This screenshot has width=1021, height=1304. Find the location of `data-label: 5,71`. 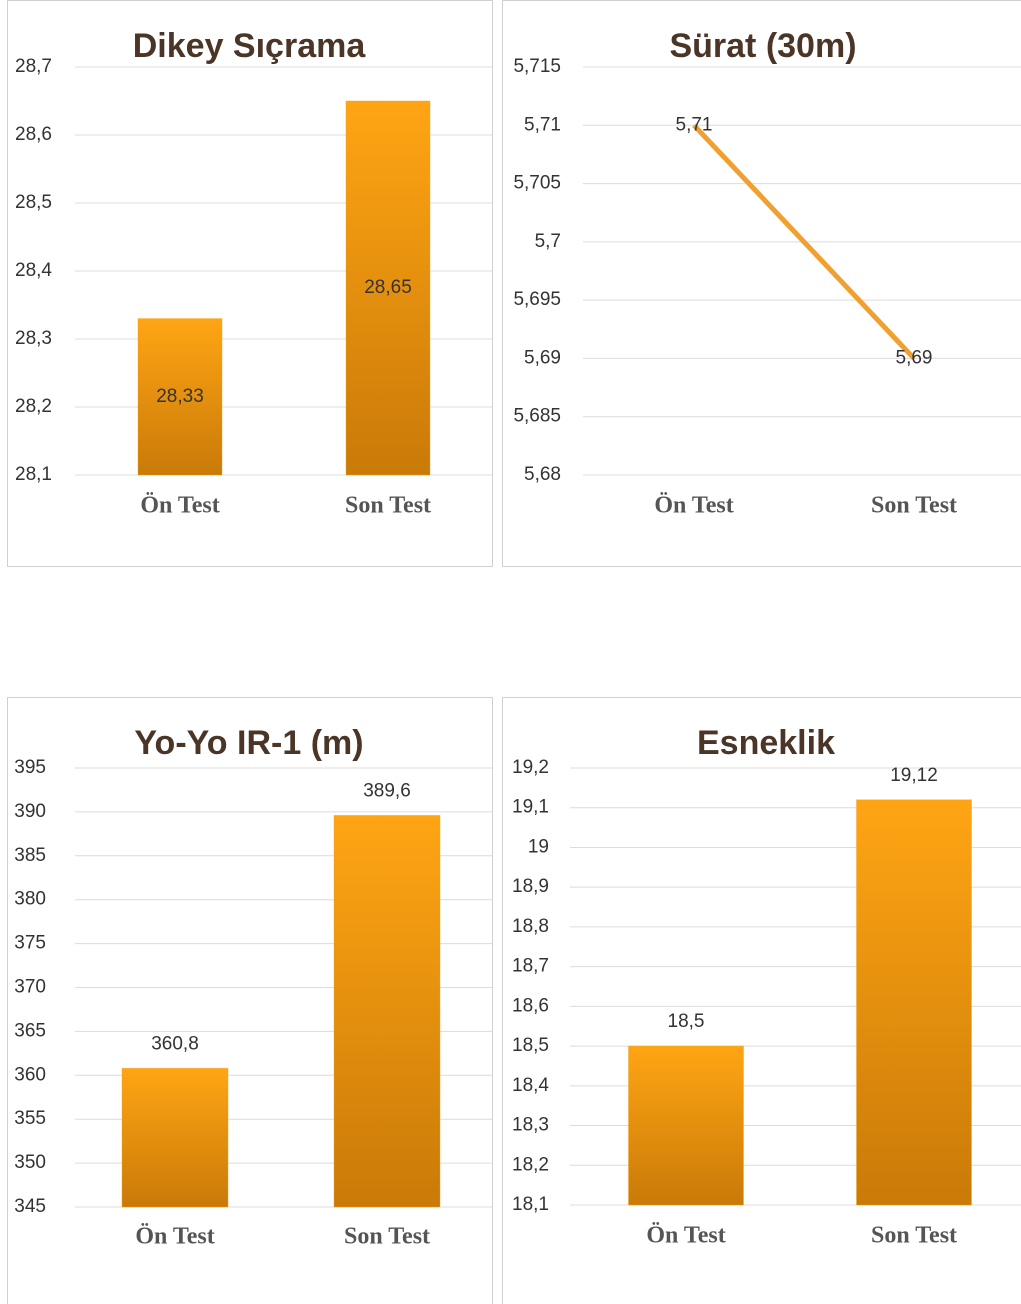

data-label: 5,71 is located at coordinates (694, 124).